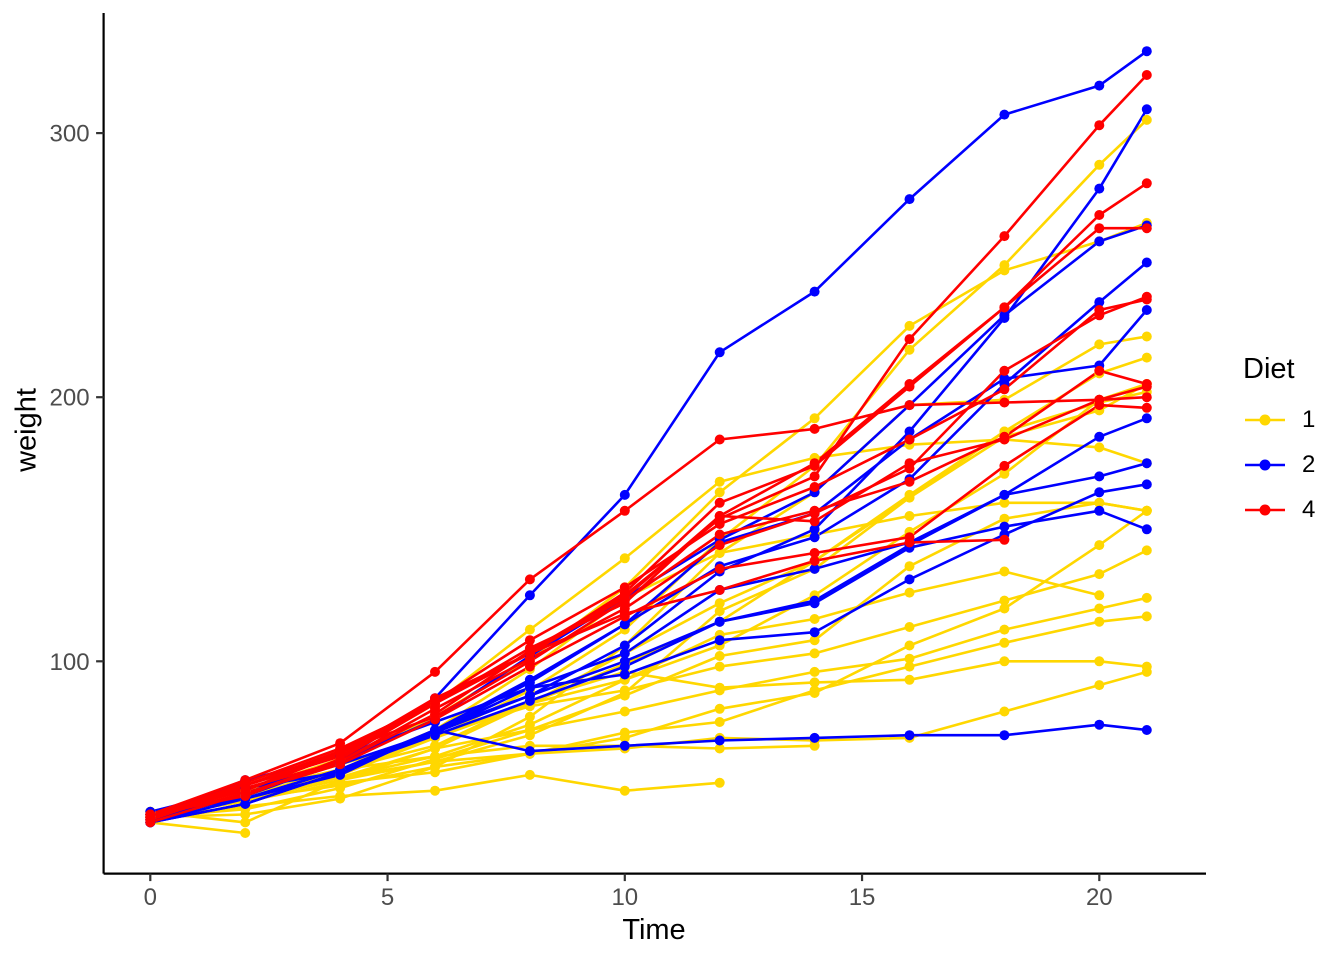  Describe the element at coordinates (1309, 509) in the screenshot. I see `legend-entry-label: 4` at that location.